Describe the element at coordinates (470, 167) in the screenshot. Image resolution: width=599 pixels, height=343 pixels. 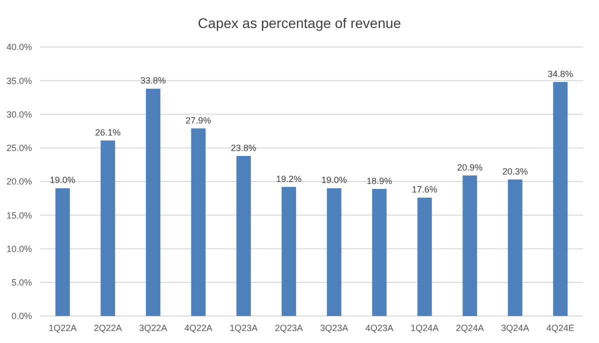
I see `data-label: 20.9%` at that location.